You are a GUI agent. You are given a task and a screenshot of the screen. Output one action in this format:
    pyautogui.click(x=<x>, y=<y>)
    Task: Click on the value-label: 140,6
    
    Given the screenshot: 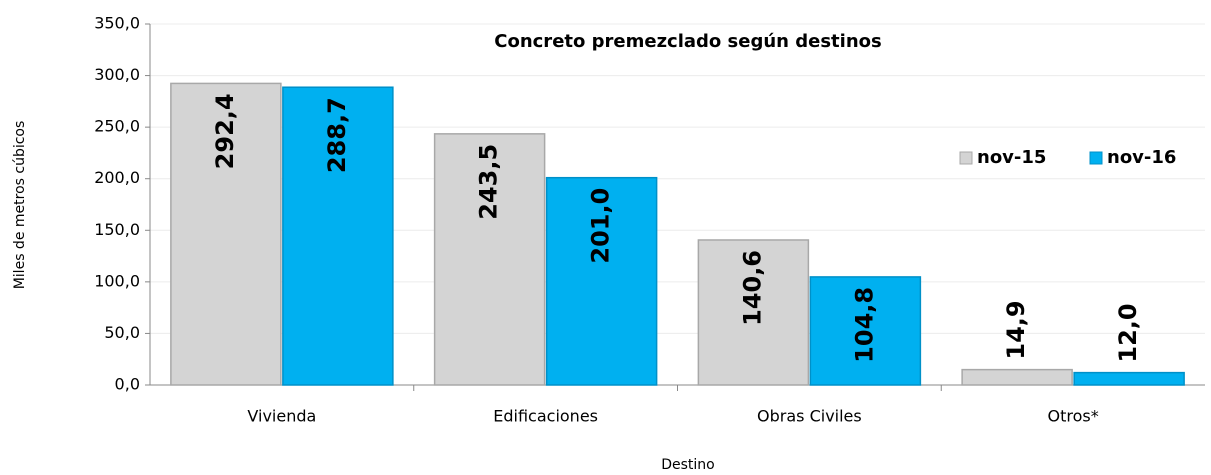 What is the action you would take?
    pyautogui.click(x=752, y=288)
    